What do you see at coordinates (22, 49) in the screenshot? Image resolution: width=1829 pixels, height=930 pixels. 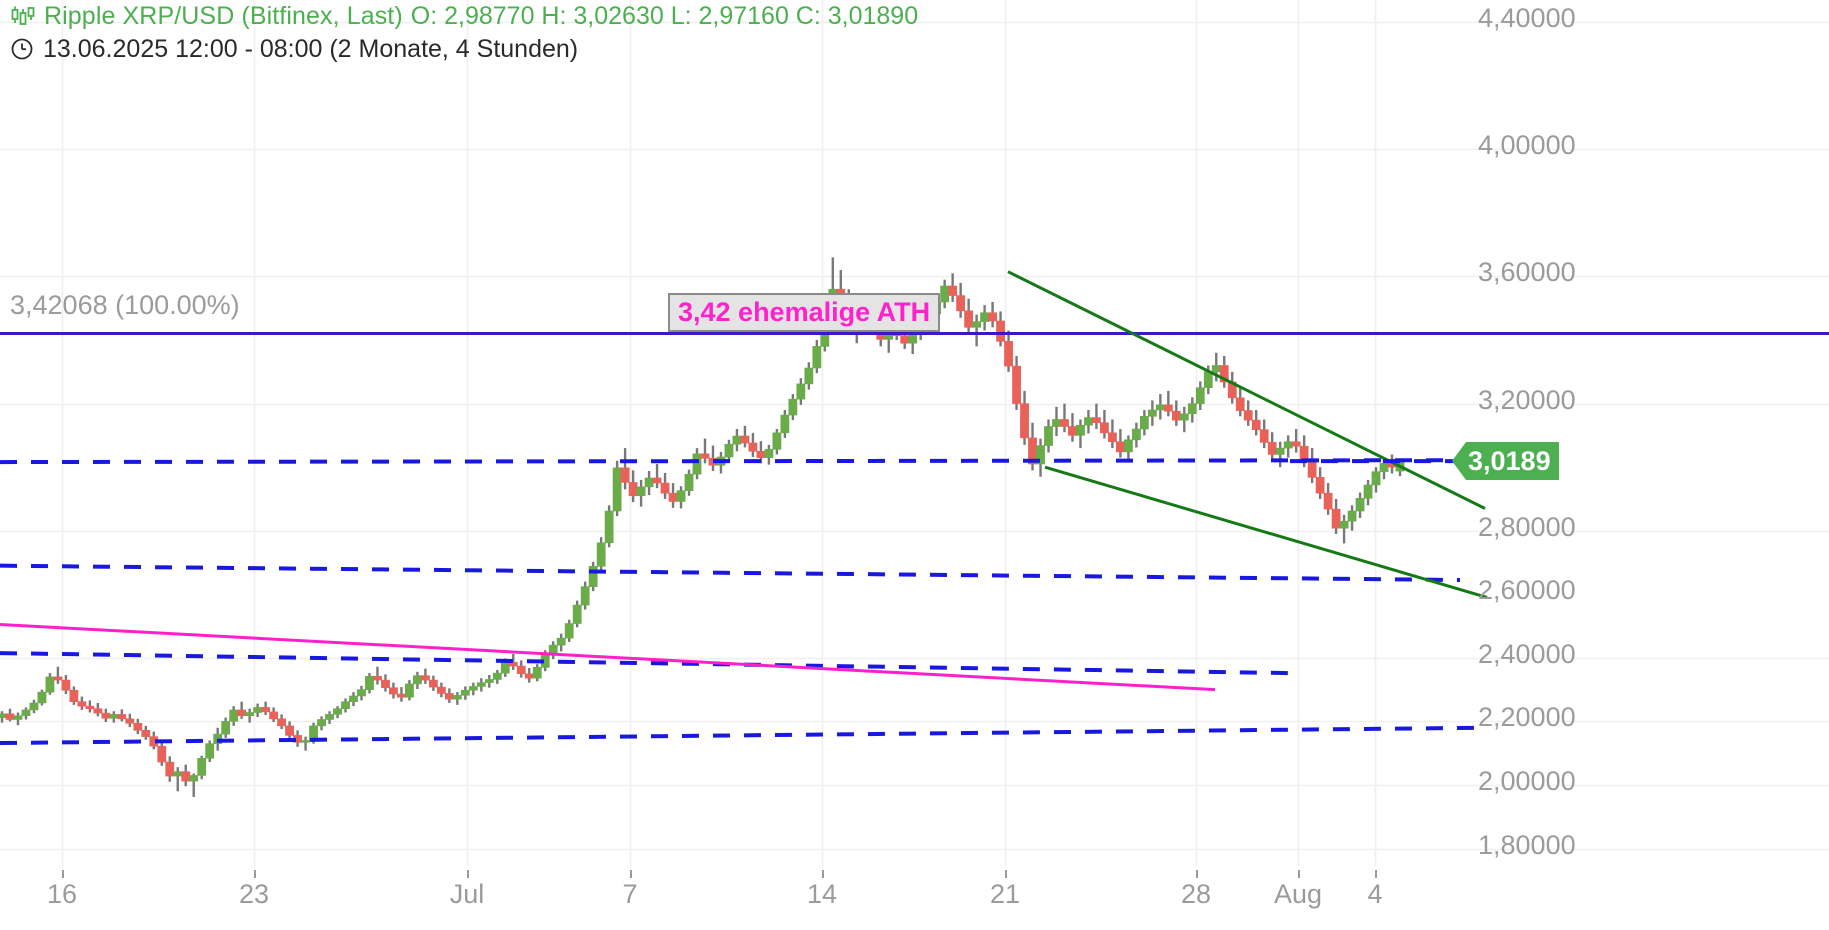 I see `clock-icon` at bounding box center [22, 49].